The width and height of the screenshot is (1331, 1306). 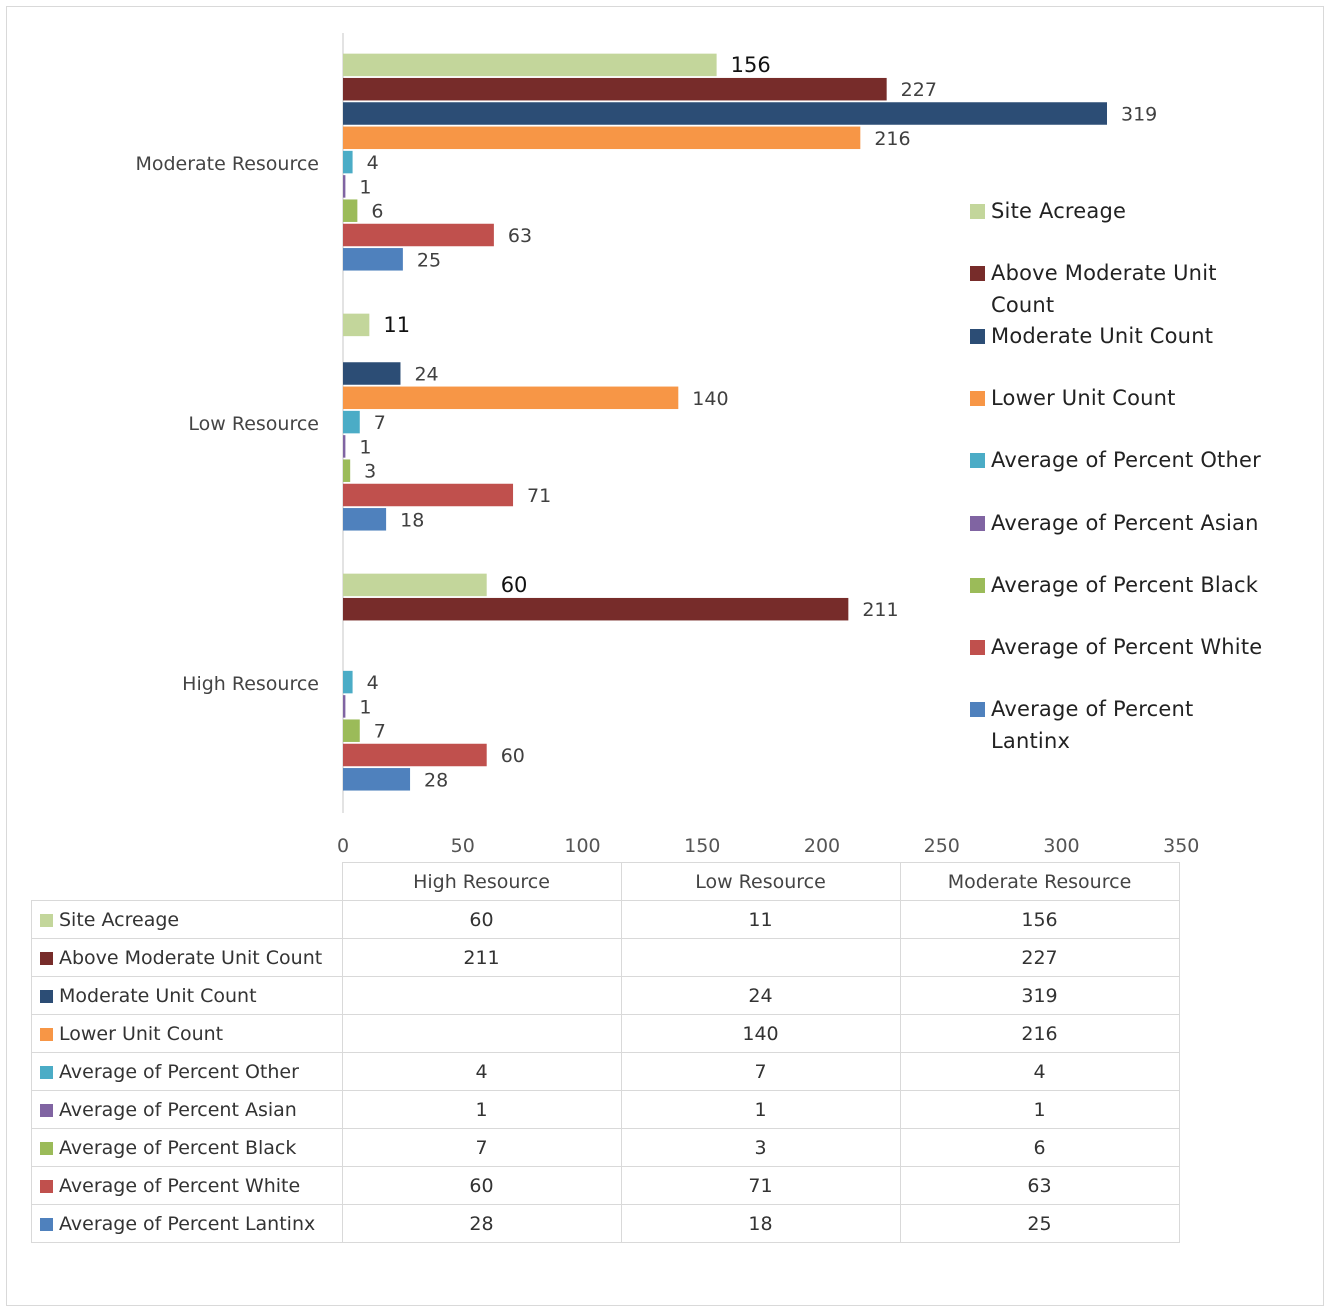 I want to click on data-label-average-of-percent-black-high-resource: 7, so click(x=380, y=732).